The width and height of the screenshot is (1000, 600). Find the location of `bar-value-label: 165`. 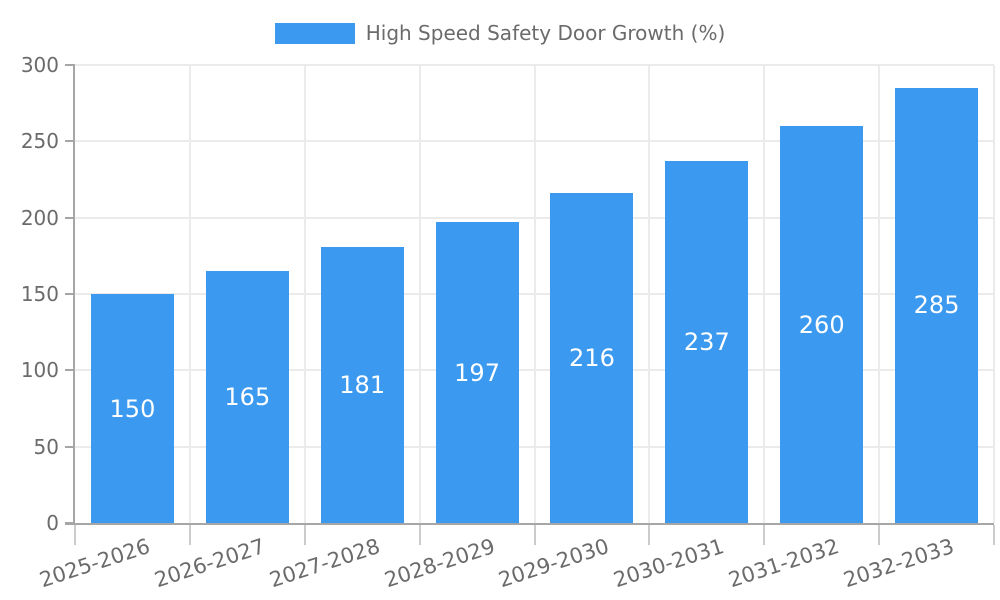

bar-value-label: 165 is located at coordinates (247, 397).